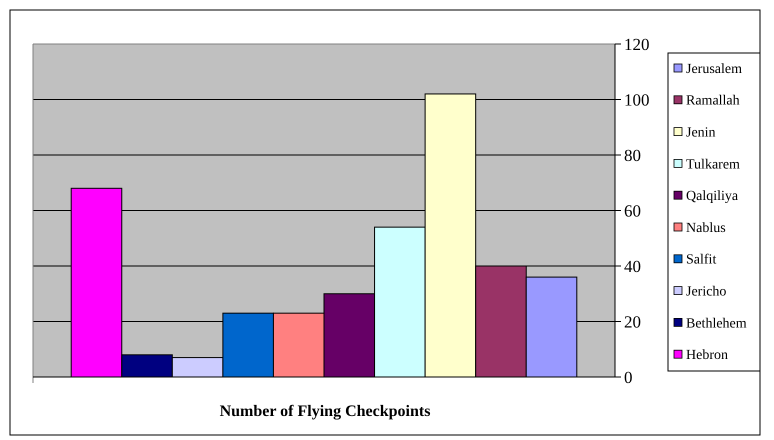 This screenshot has height=440, width=774. What do you see at coordinates (632, 322) in the screenshot?
I see `y-tick-label: 20` at bounding box center [632, 322].